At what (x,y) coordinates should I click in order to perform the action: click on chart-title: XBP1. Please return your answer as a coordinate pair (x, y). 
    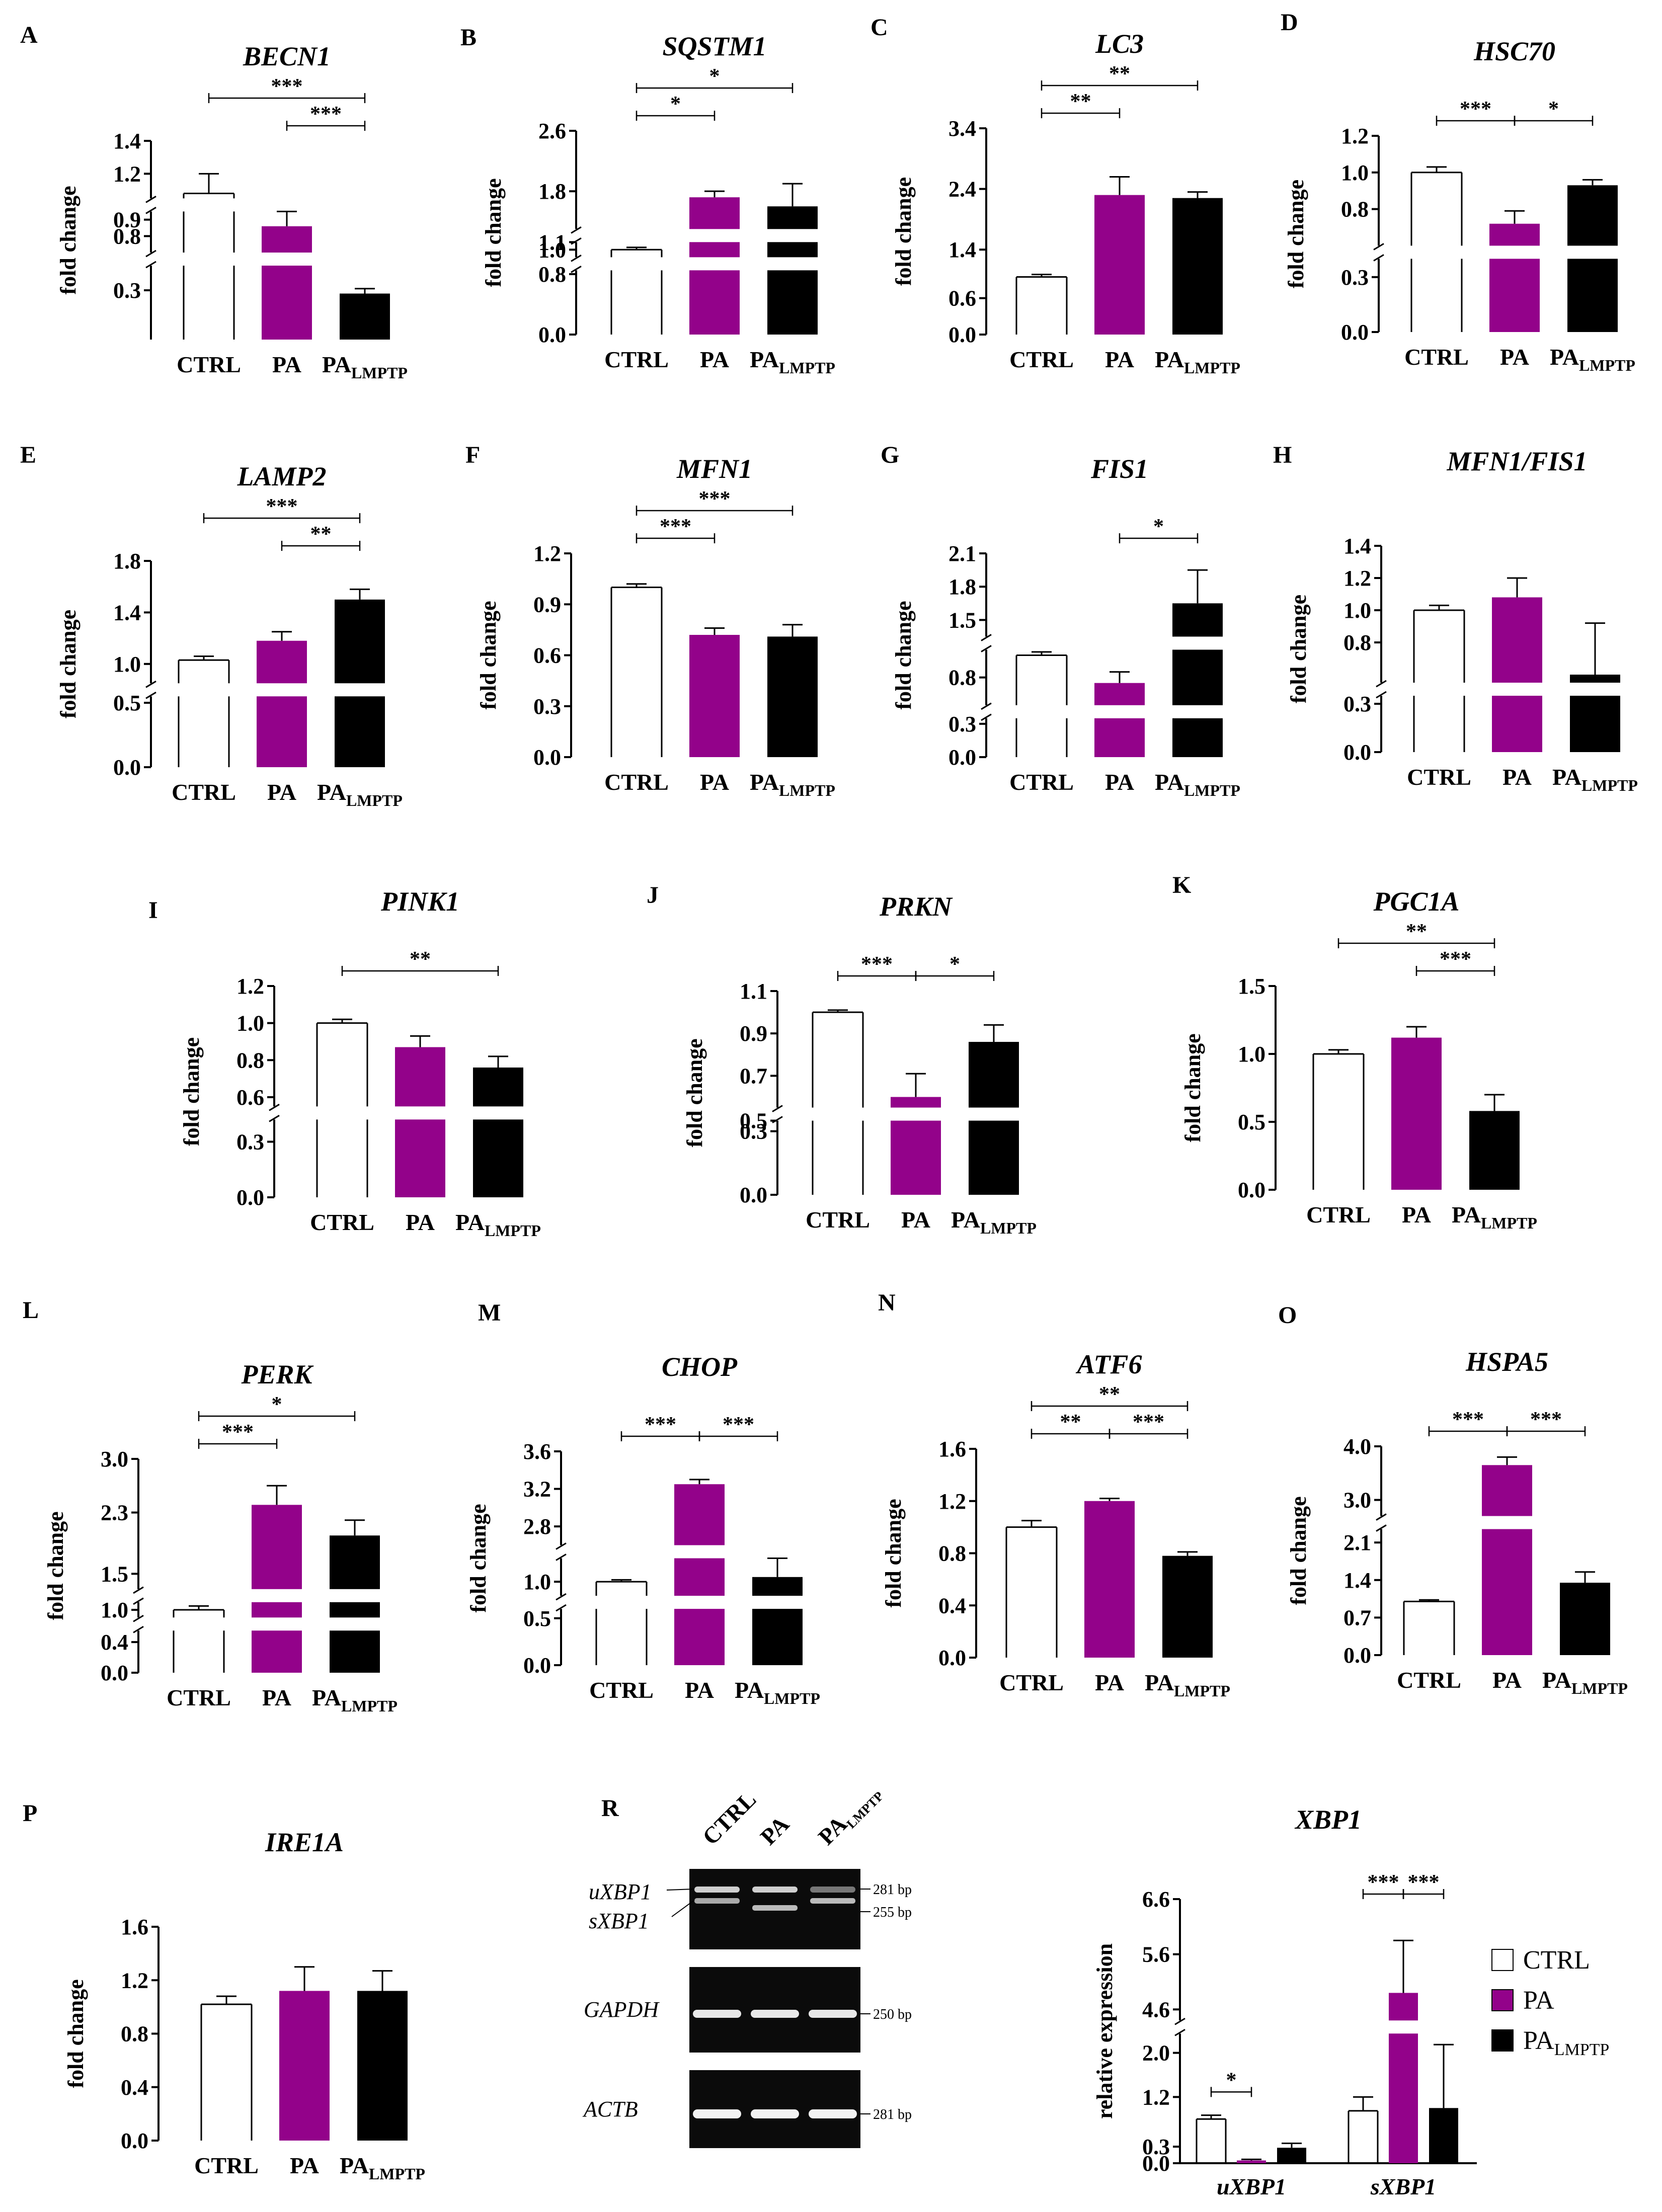
    Looking at the image, I should click on (1328, 1820).